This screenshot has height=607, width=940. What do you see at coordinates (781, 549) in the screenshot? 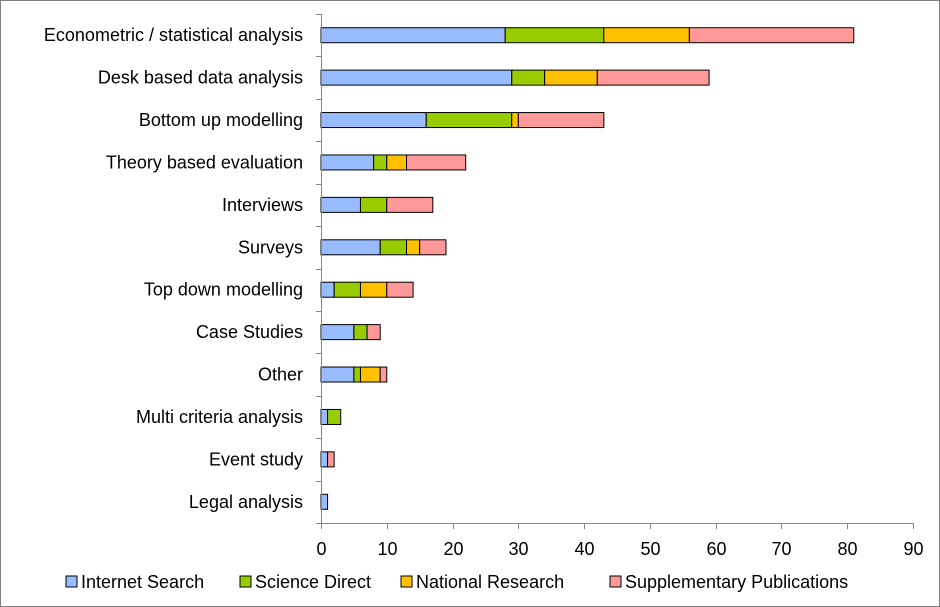
I see `x-tick-label: 70` at bounding box center [781, 549].